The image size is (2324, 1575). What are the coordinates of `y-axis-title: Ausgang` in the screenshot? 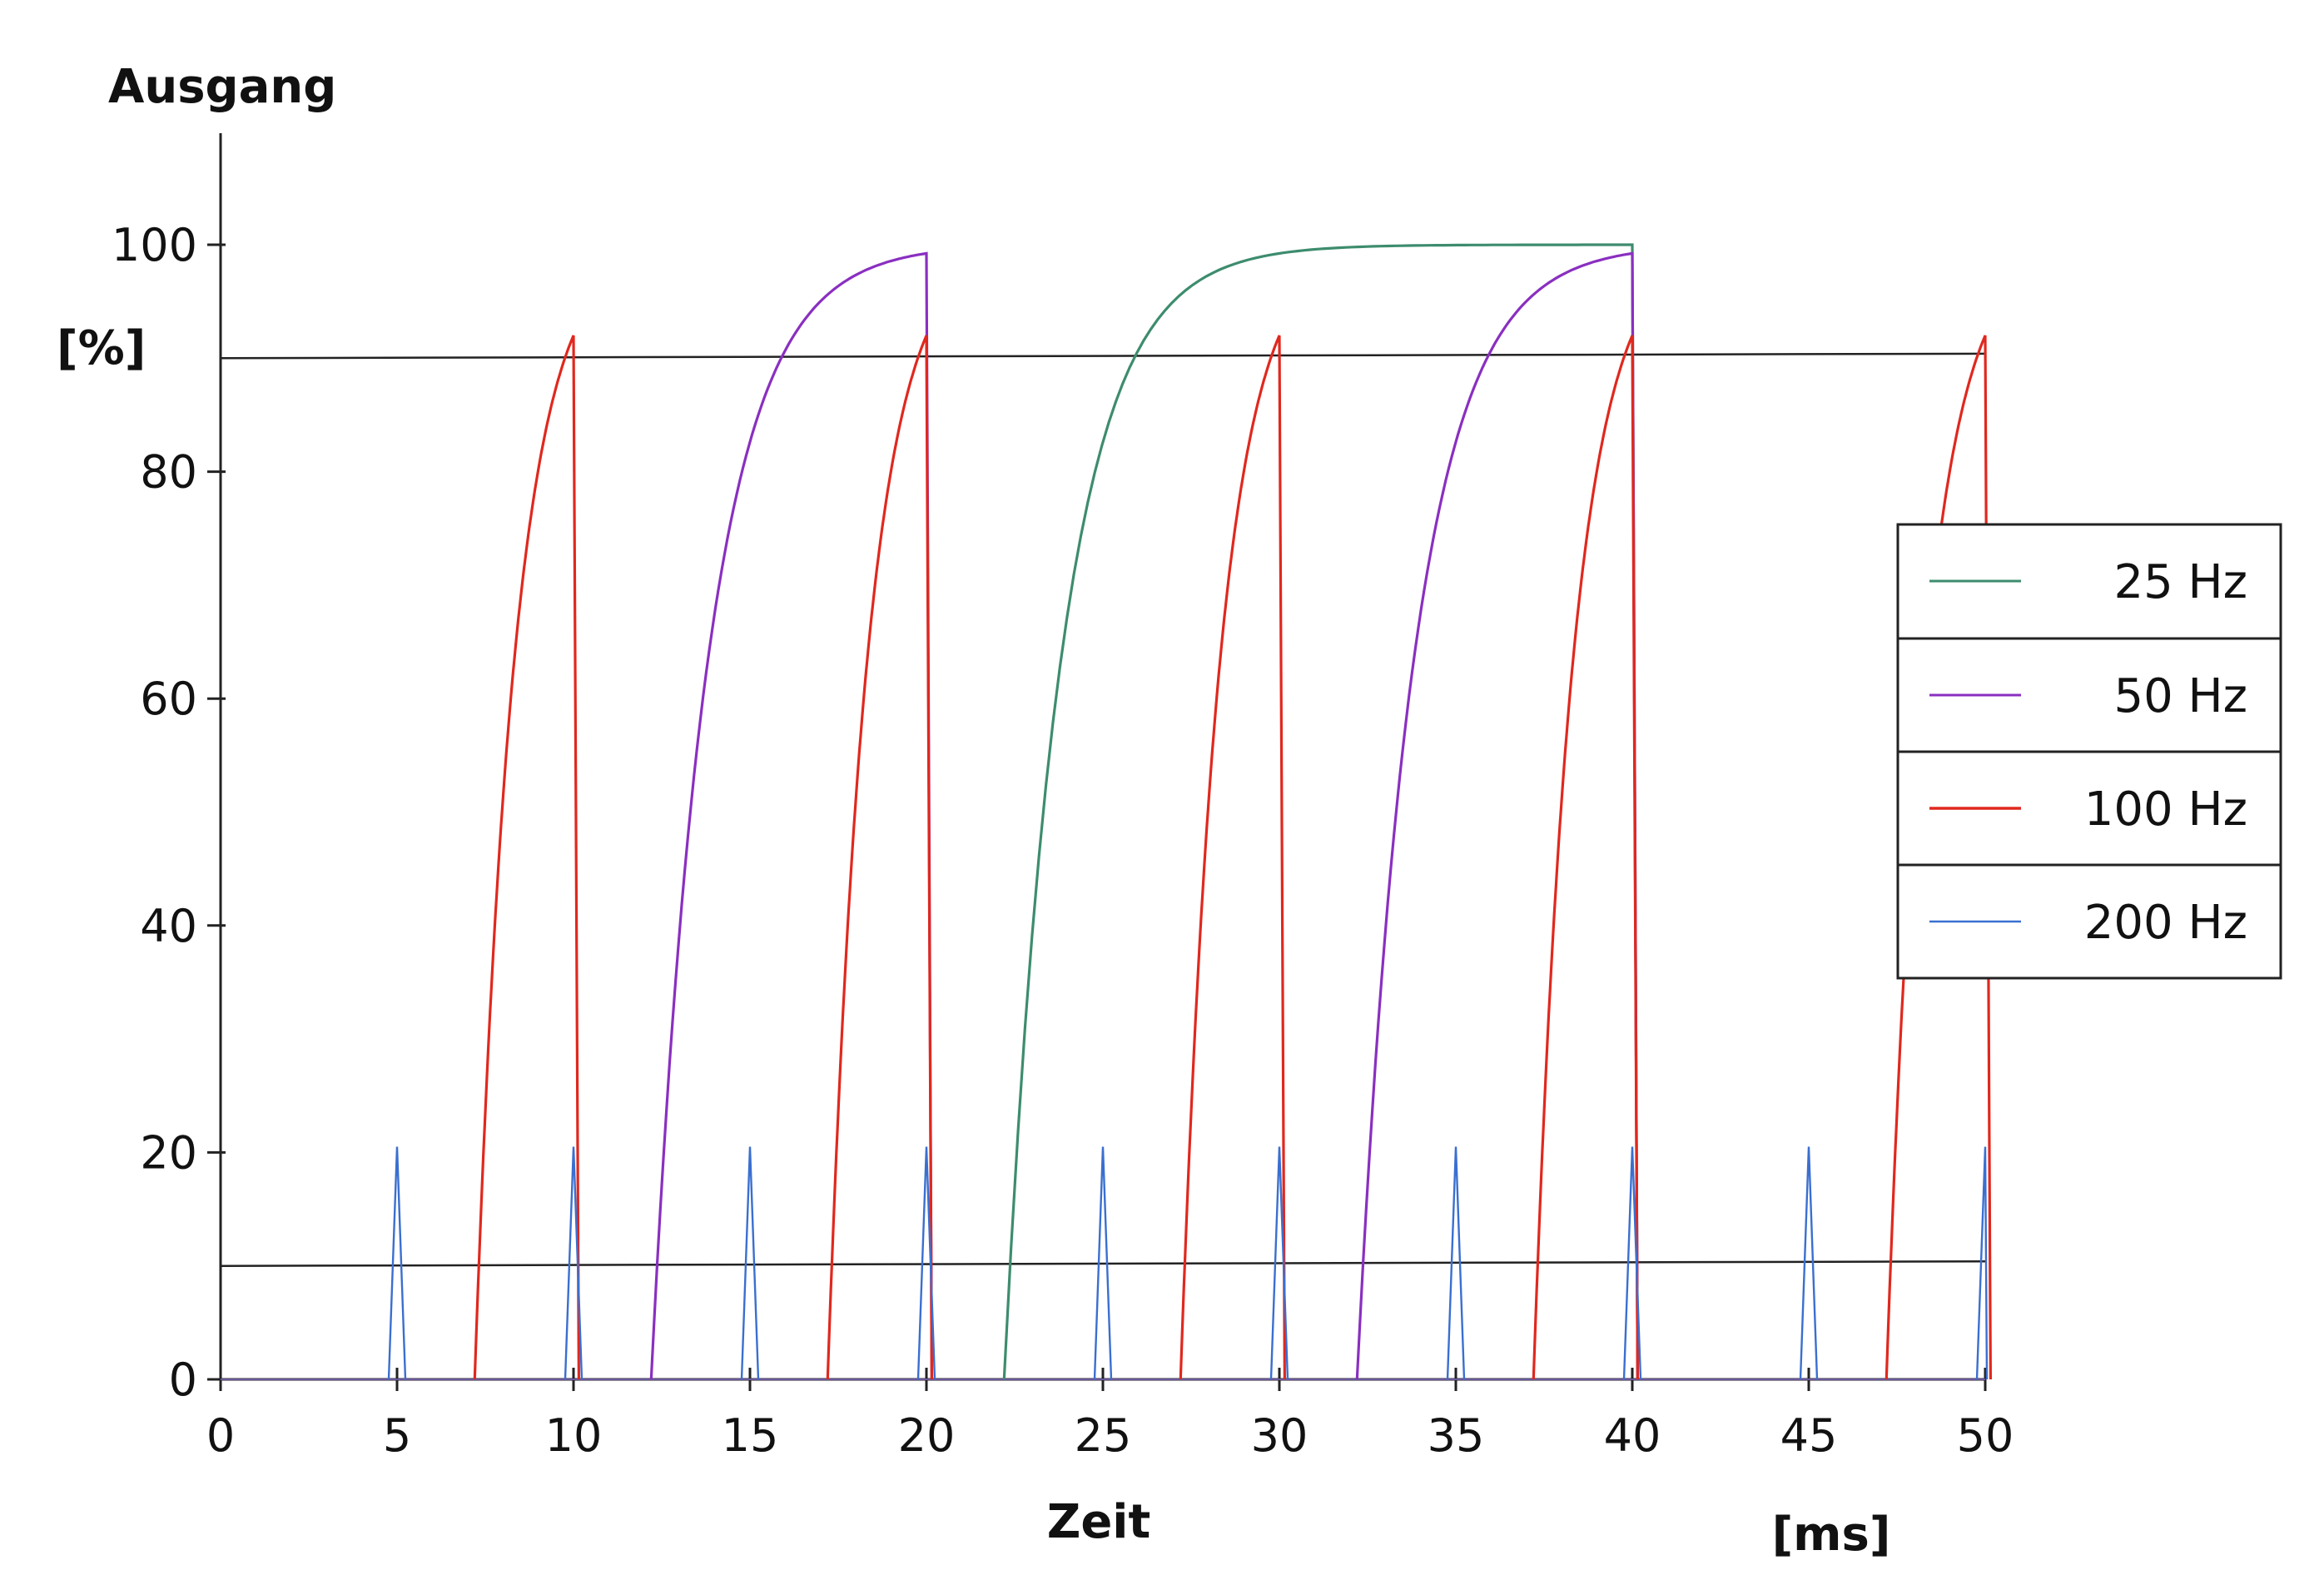 It's located at (222, 87).